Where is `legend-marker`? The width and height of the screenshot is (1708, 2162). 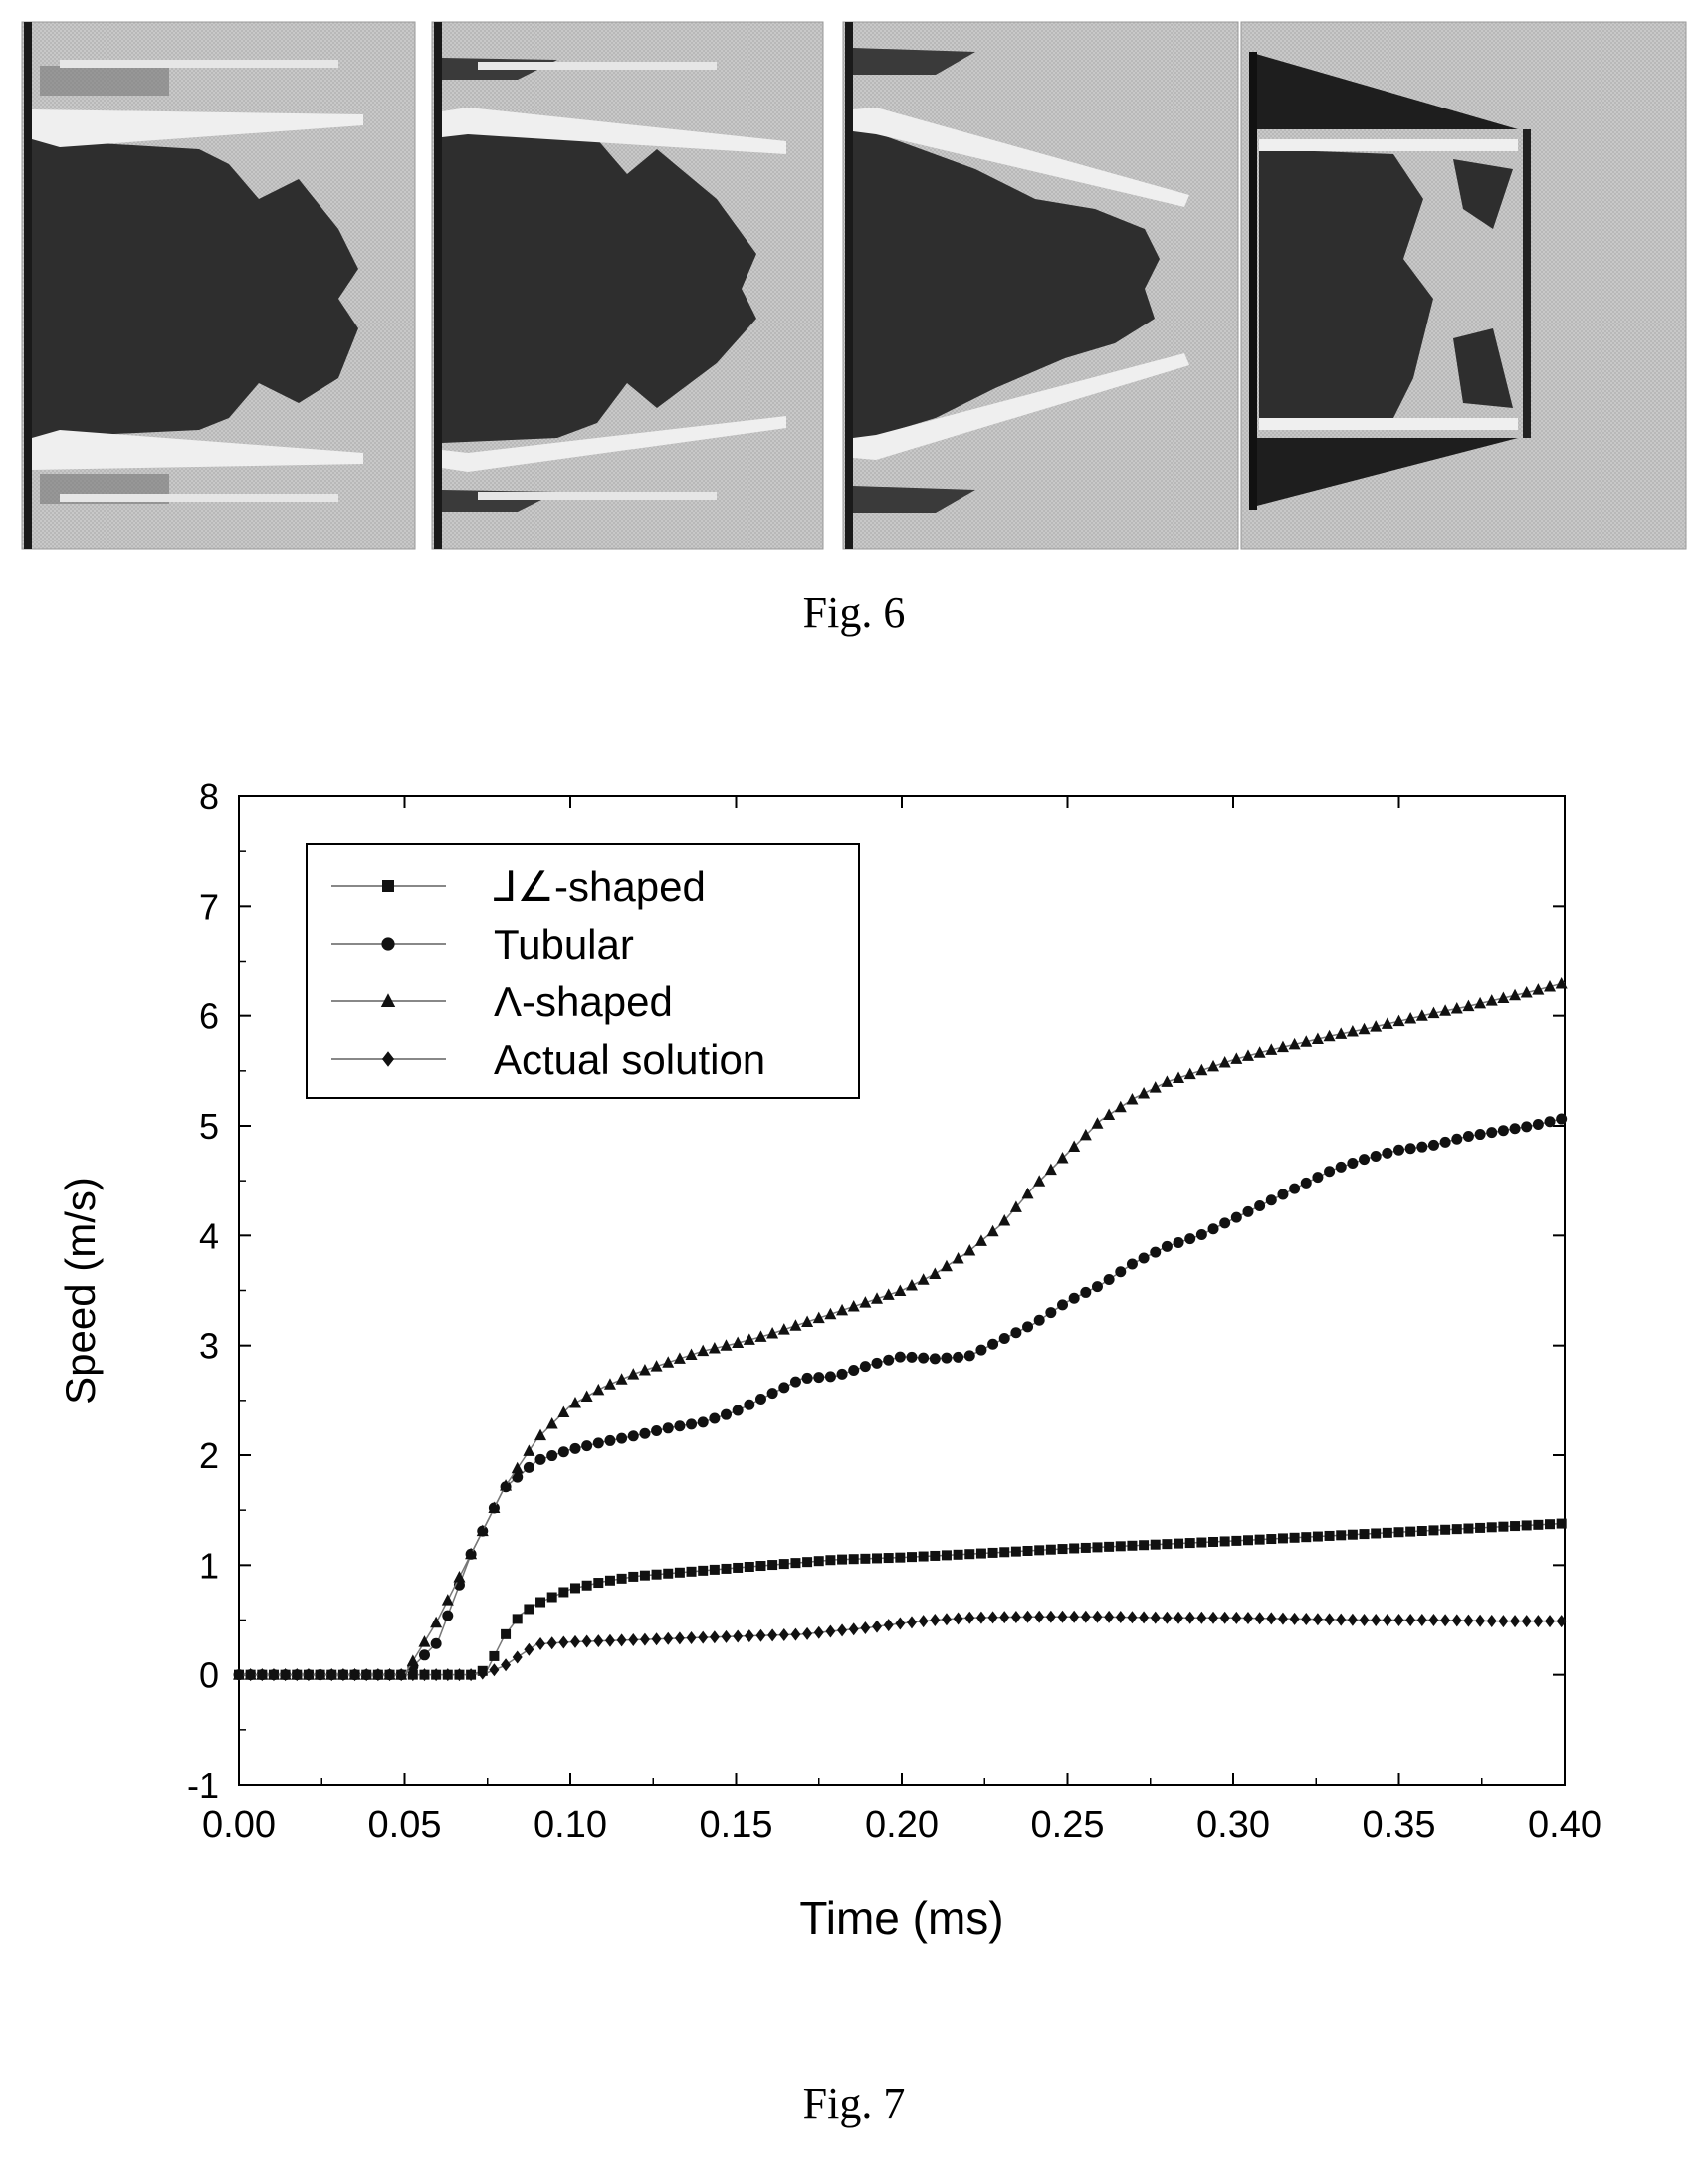 legend-marker is located at coordinates (388, 944).